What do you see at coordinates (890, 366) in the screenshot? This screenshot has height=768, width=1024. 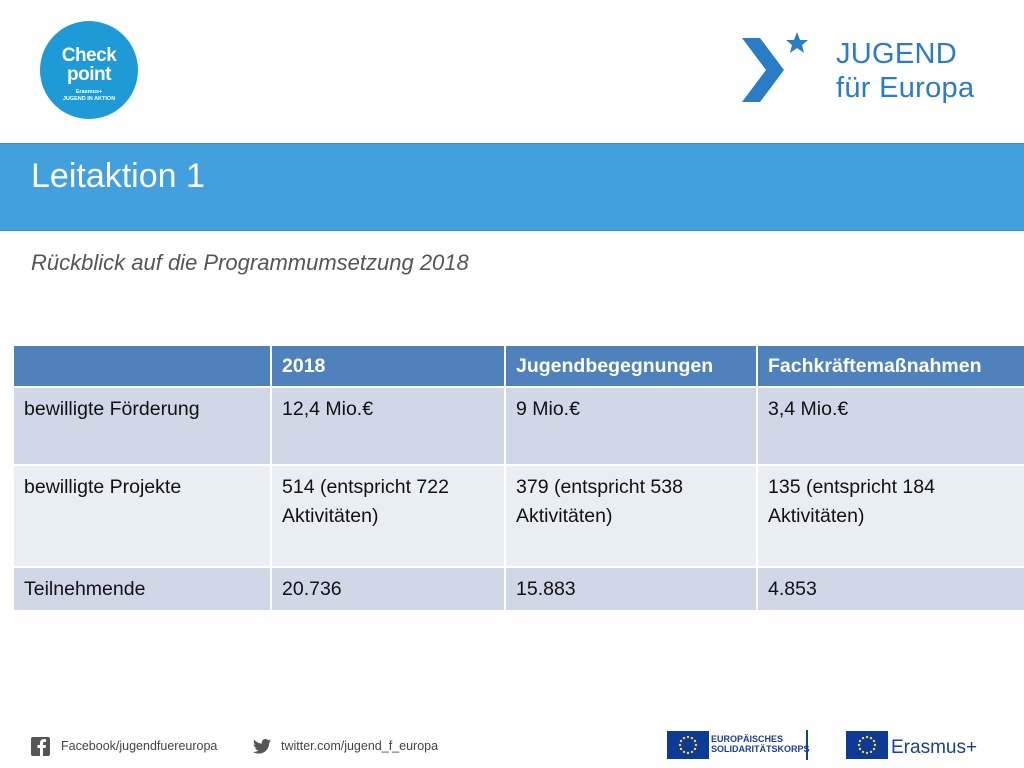 I see `table-header-cell: Fachkräftemaßnahmen` at bounding box center [890, 366].